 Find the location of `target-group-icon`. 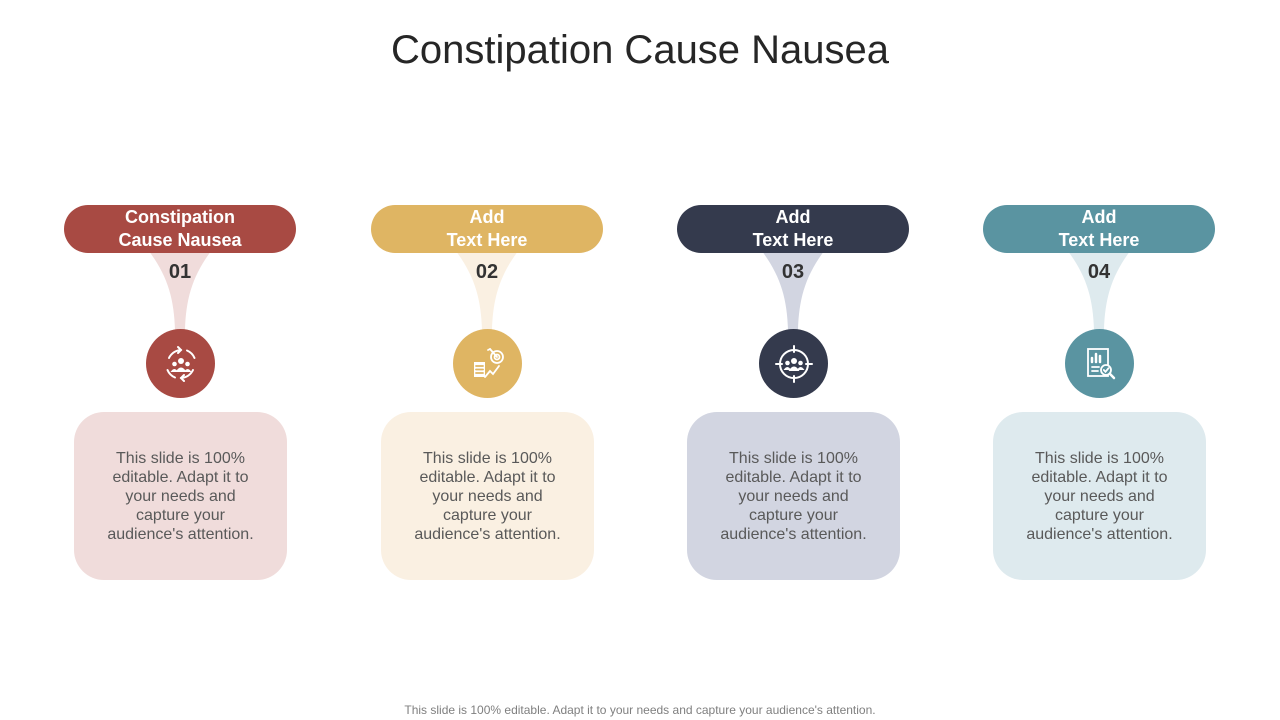

target-group-icon is located at coordinates (793, 363).